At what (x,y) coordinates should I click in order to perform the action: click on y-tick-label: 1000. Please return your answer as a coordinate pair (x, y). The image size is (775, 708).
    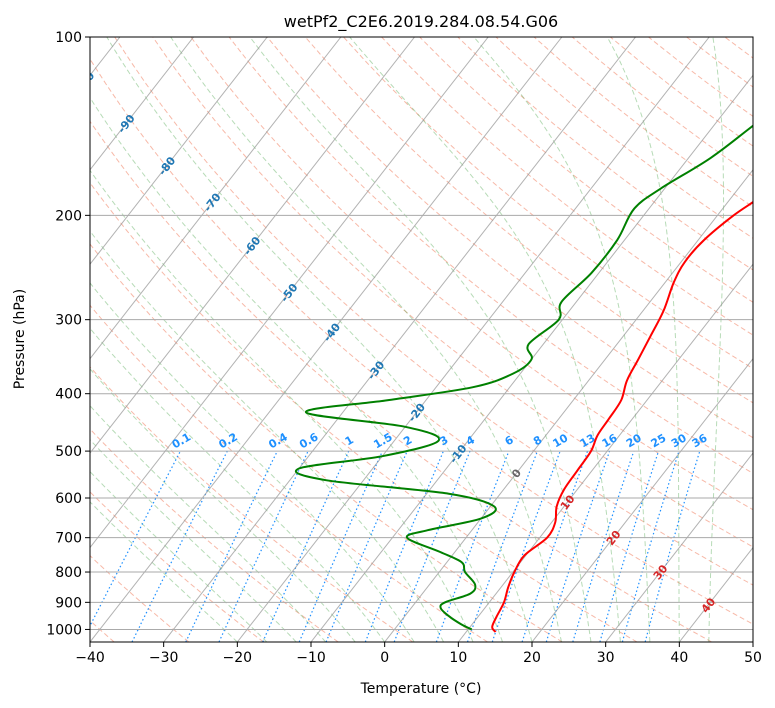
    Looking at the image, I should click on (64, 630).